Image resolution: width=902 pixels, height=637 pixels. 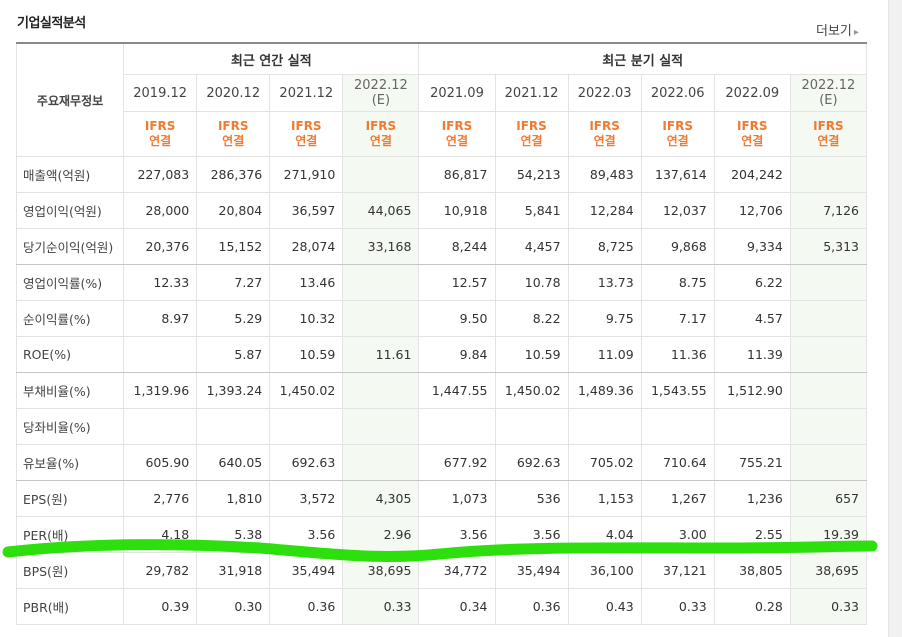 What do you see at coordinates (752, 498) in the screenshot?
I see `table-cell: 1,236` at bounding box center [752, 498].